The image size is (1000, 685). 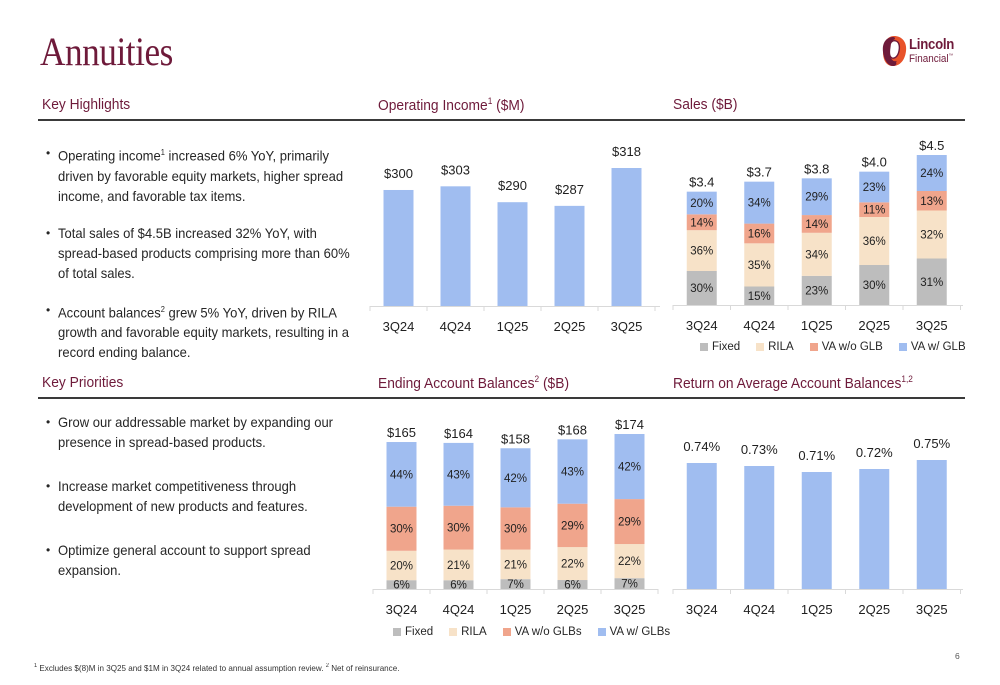 I want to click on legend-label: RILA, so click(x=474, y=632).